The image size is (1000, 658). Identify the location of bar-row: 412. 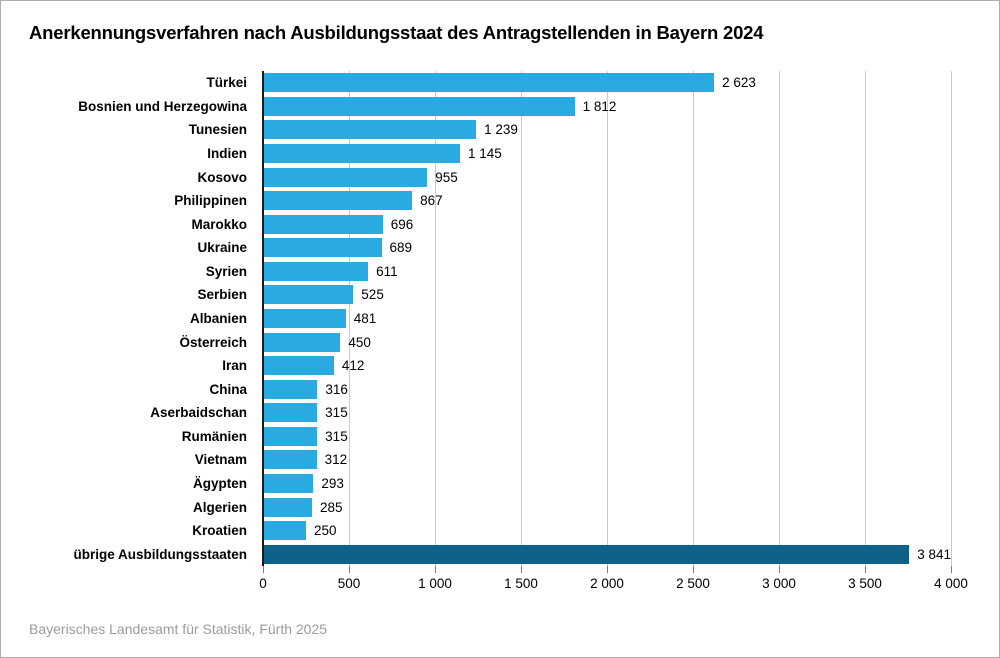
(607, 366).